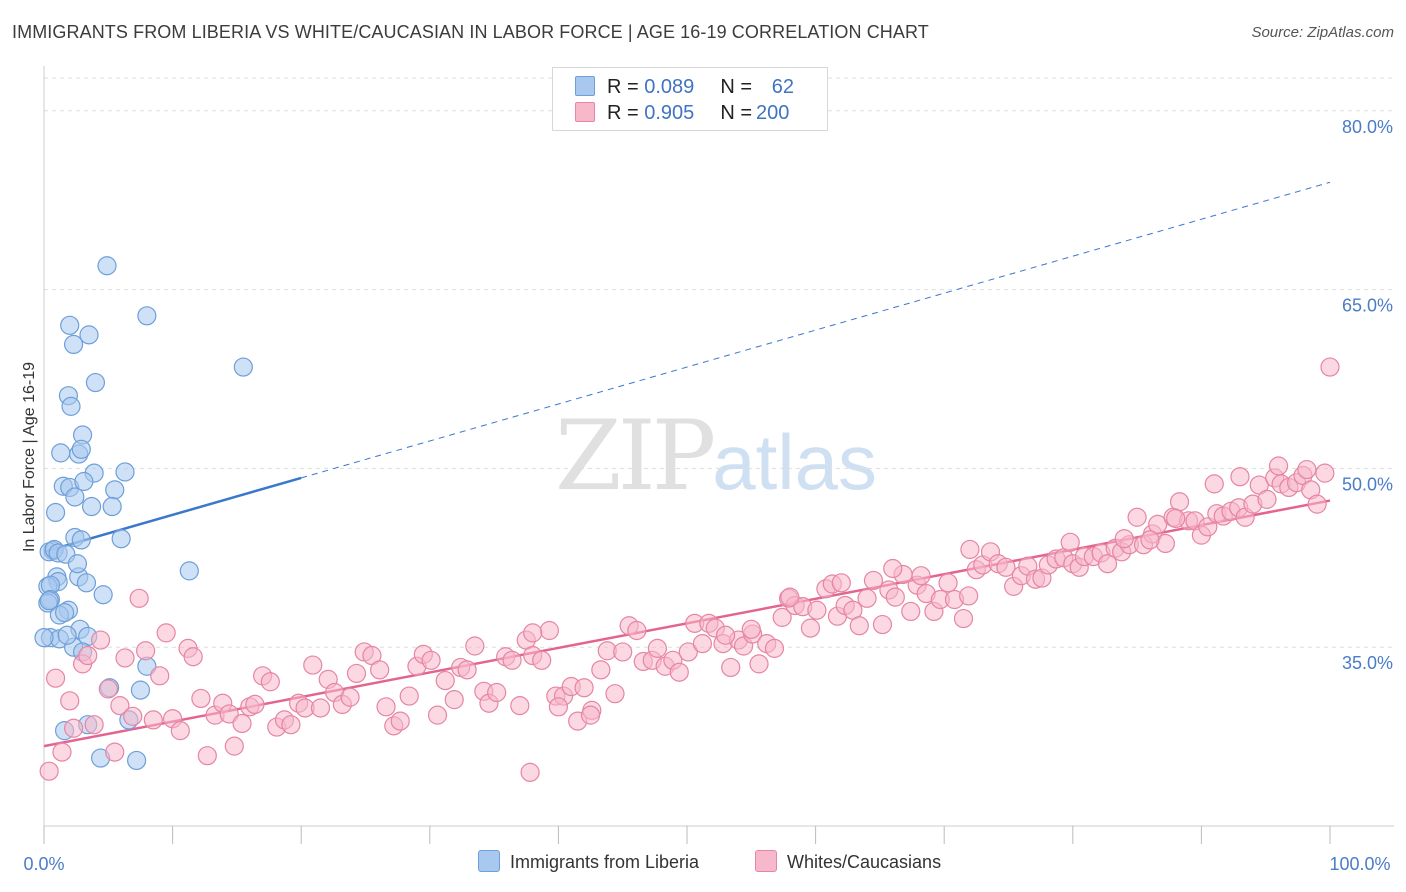  Describe the element at coordinates (1367, 484) in the screenshot. I see `y-tick-label: 50.0%` at that location.